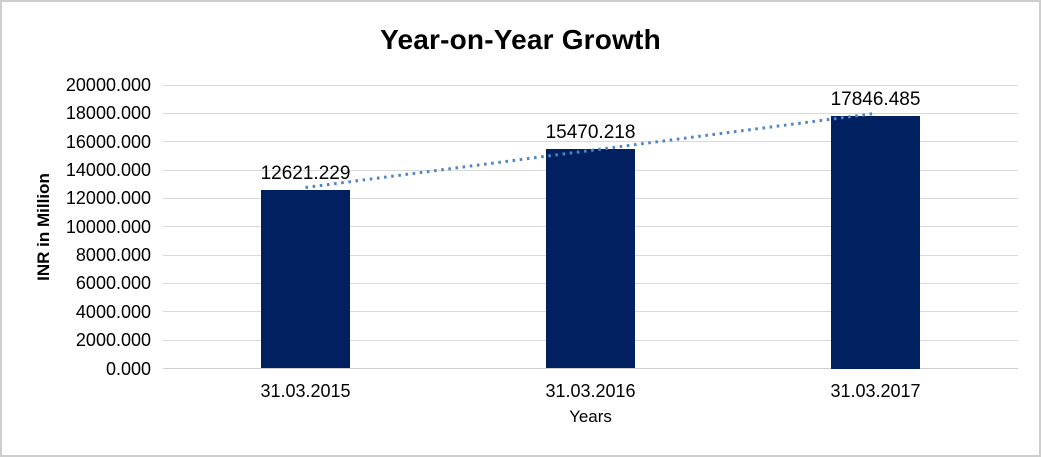 The height and width of the screenshot is (457, 1041). What do you see at coordinates (305, 173) in the screenshot?
I see `bar-value-label: 12621.229` at bounding box center [305, 173].